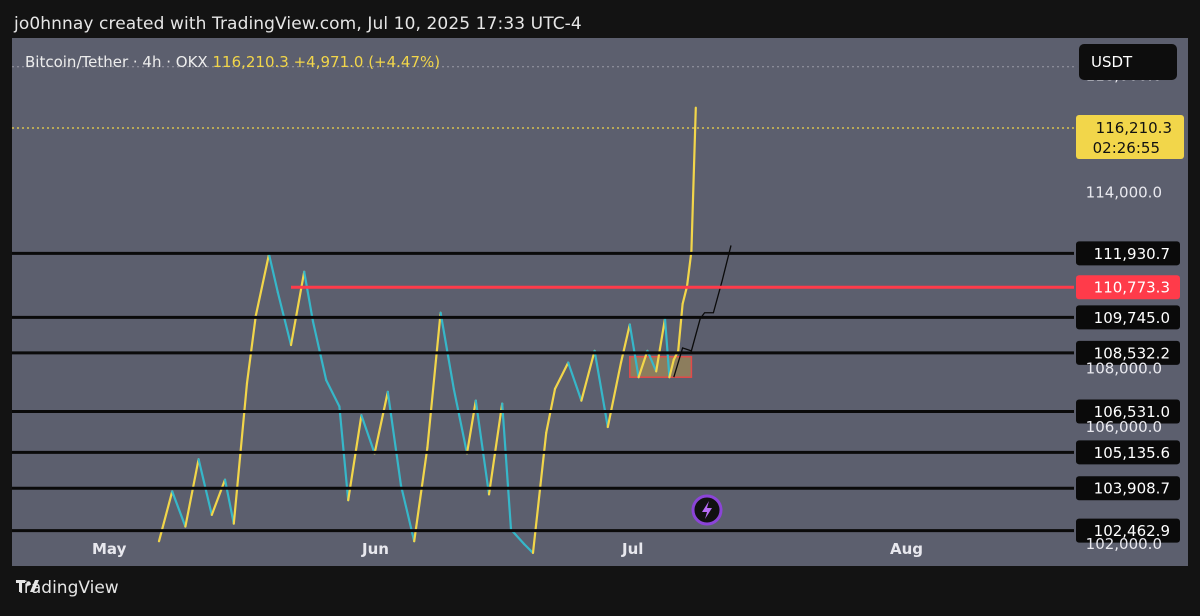  Describe the element at coordinates (707, 510) in the screenshot. I see `lightning-icon` at that location.